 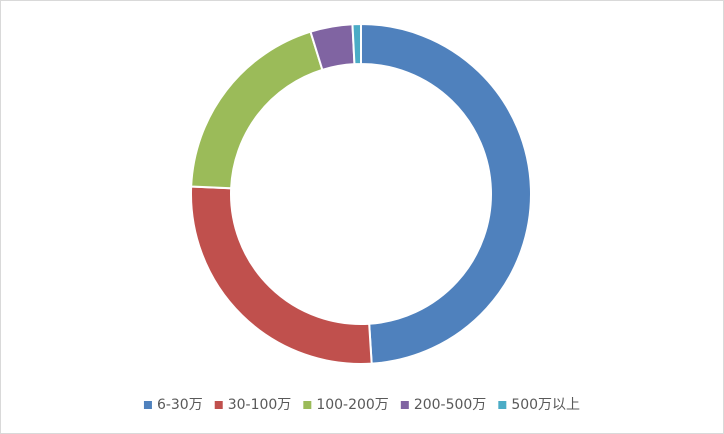 I want to click on legend: 6-30万 30-100万 100-200万 200-500万 500万以上, so click(x=361, y=405).